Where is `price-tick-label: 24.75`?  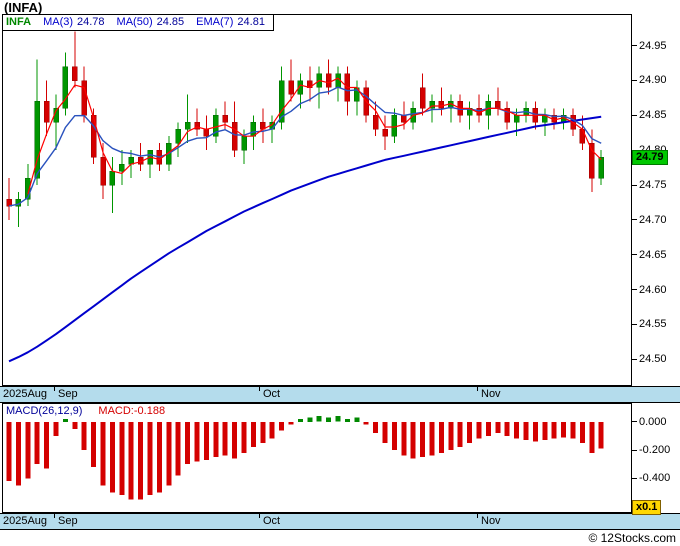
price-tick-label: 24.75 is located at coordinates (653, 185).